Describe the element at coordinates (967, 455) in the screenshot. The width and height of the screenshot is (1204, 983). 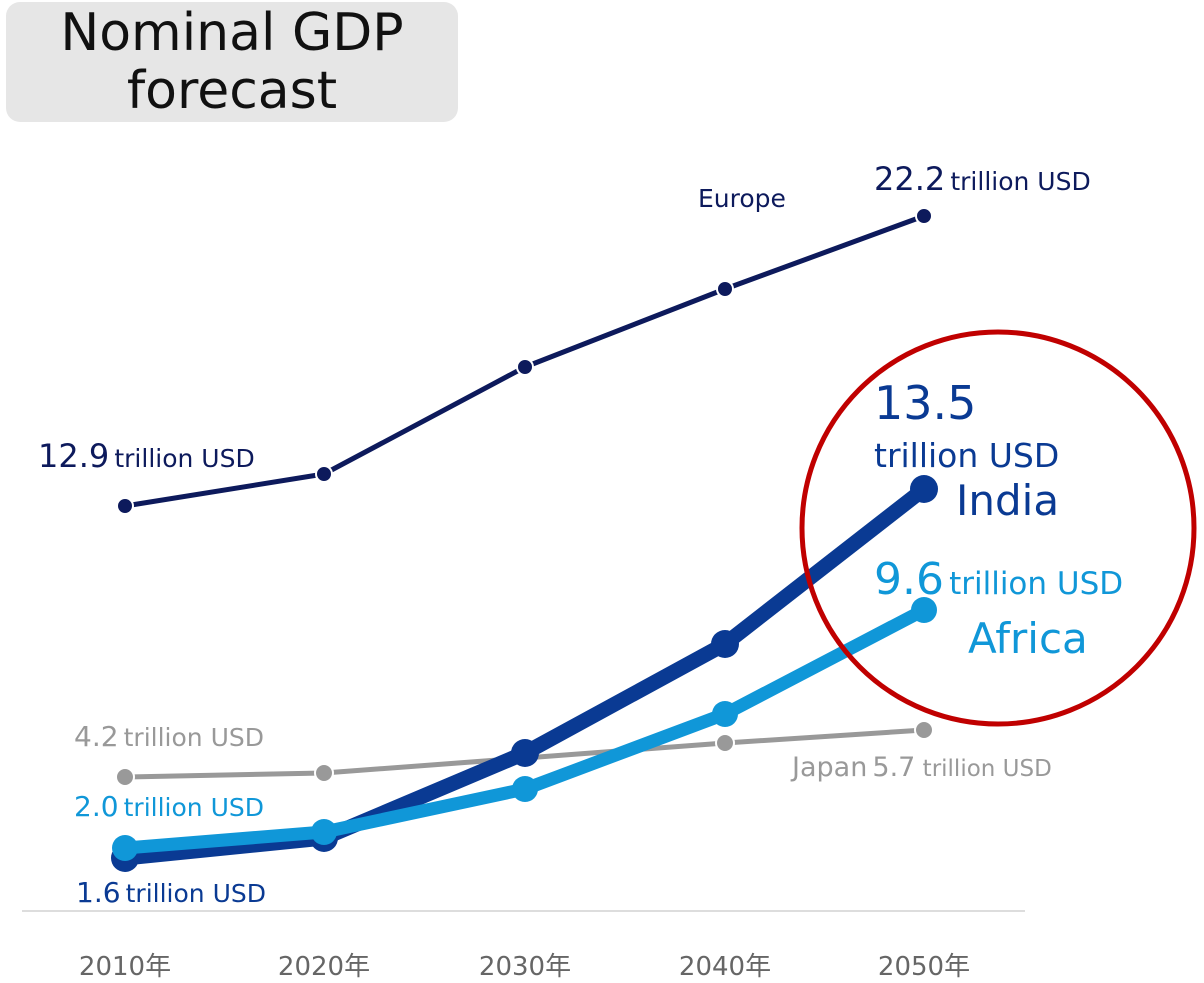
I see `india-end-unit: trillion USD` at that location.